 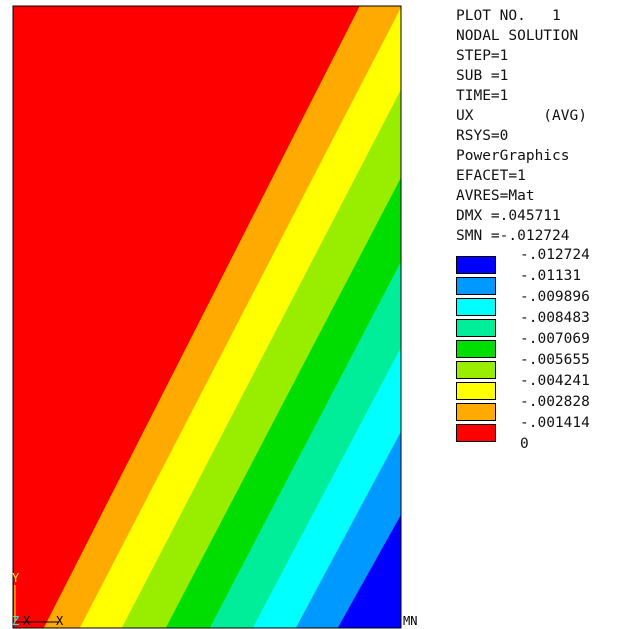 I want to click on info-efacet: EFACET=1, so click(x=491, y=176).